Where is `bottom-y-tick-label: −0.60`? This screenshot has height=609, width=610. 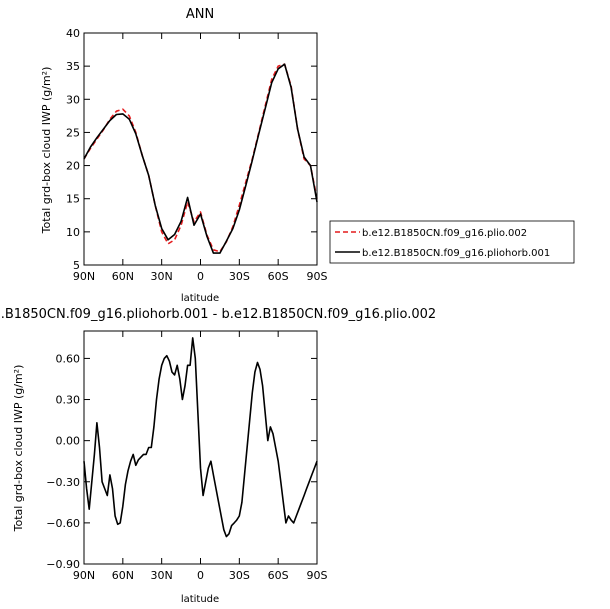
bottom-y-tick-label: −0.60 is located at coordinates (63, 523).